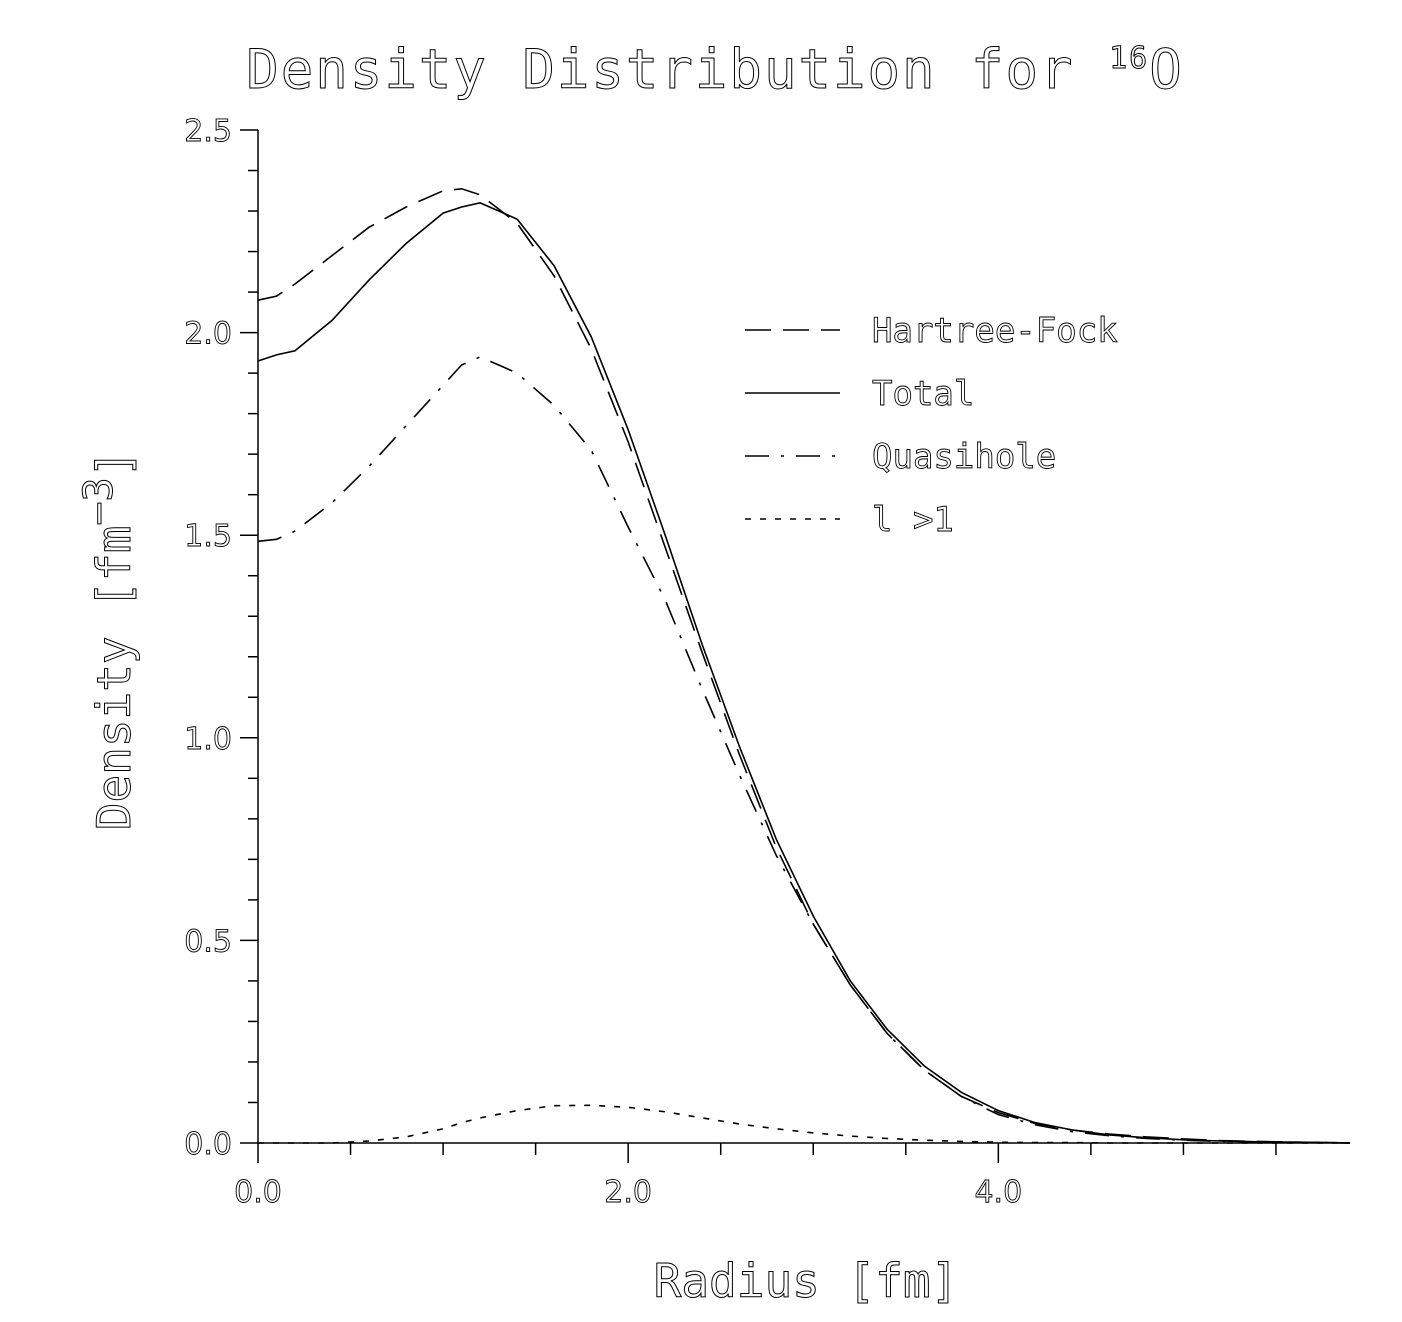  Describe the element at coordinates (677, 69) in the screenshot. I see `chart-title-main: Density Distribution for` at that location.